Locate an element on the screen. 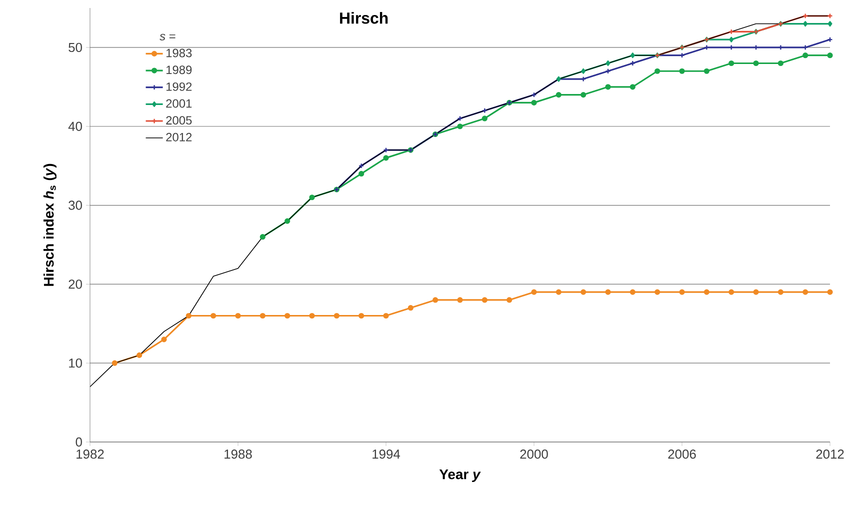 The image size is (849, 506). legend-title: s = is located at coordinates (168, 37).